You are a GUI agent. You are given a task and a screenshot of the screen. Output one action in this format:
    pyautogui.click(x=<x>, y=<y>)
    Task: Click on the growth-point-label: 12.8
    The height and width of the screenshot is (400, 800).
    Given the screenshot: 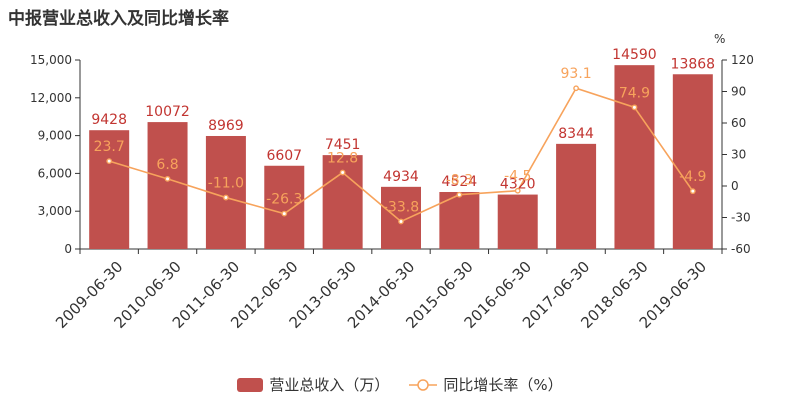 What is the action you would take?
    pyautogui.click(x=342, y=159)
    